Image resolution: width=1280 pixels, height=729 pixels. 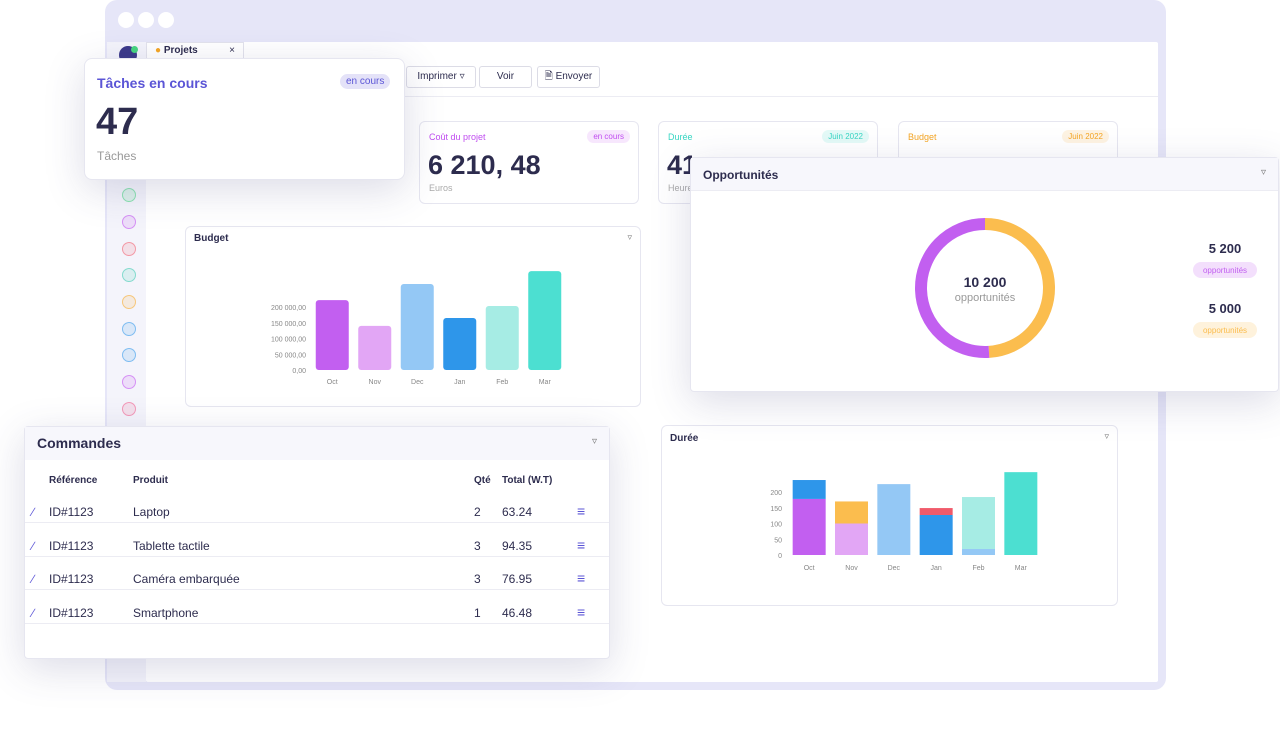 I want to click on y-tick-label: 200, so click(x=776, y=493).